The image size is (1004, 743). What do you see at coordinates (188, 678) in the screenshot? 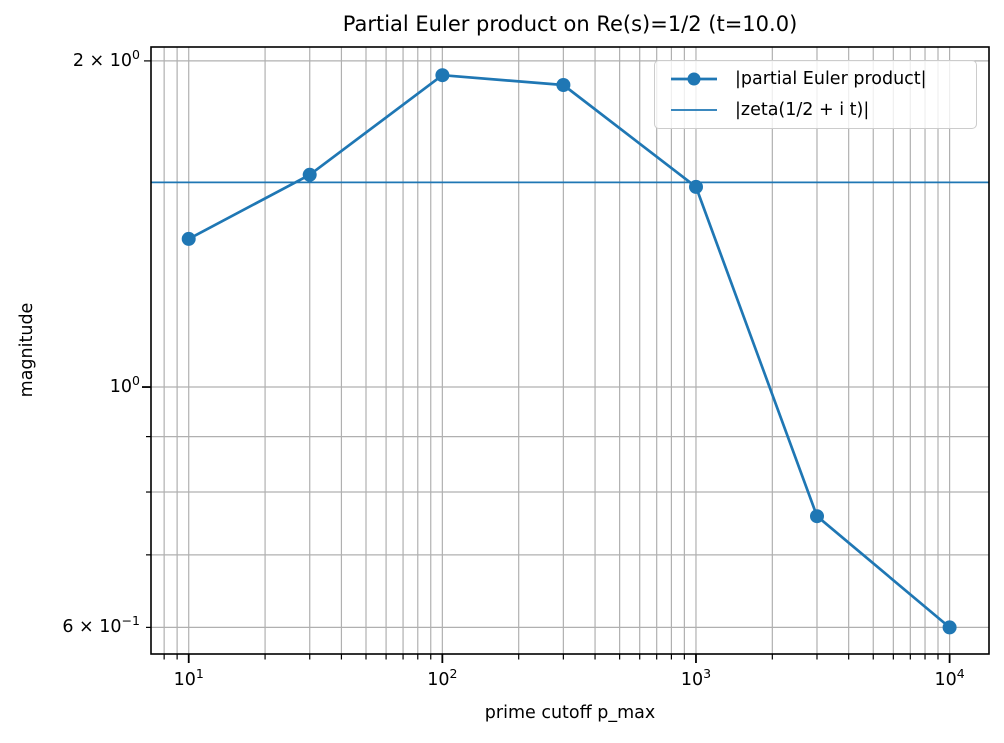
I see `x-tick-label: 10¹` at bounding box center [188, 678].